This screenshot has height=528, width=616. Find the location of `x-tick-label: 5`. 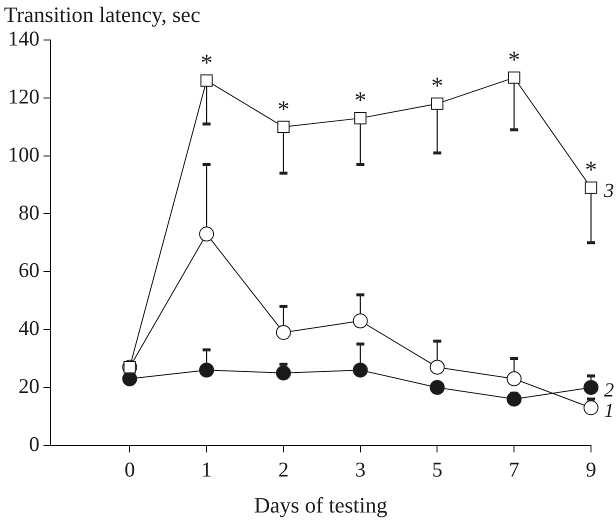

x-tick-label: 5 is located at coordinates (437, 470).